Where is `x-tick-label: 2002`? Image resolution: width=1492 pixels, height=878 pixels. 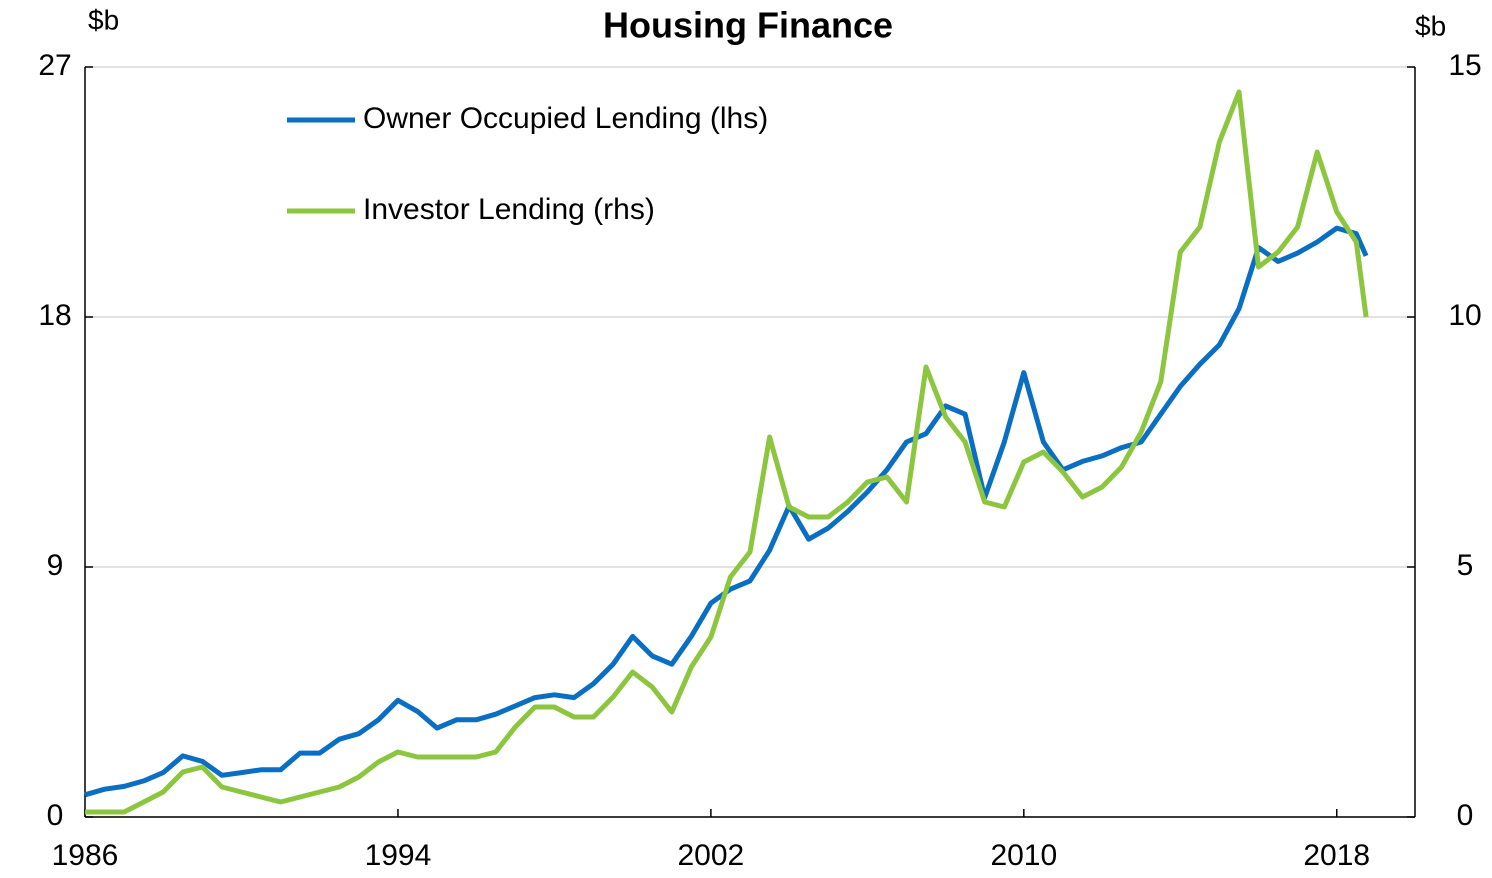
x-tick-label: 2002 is located at coordinates (711, 855).